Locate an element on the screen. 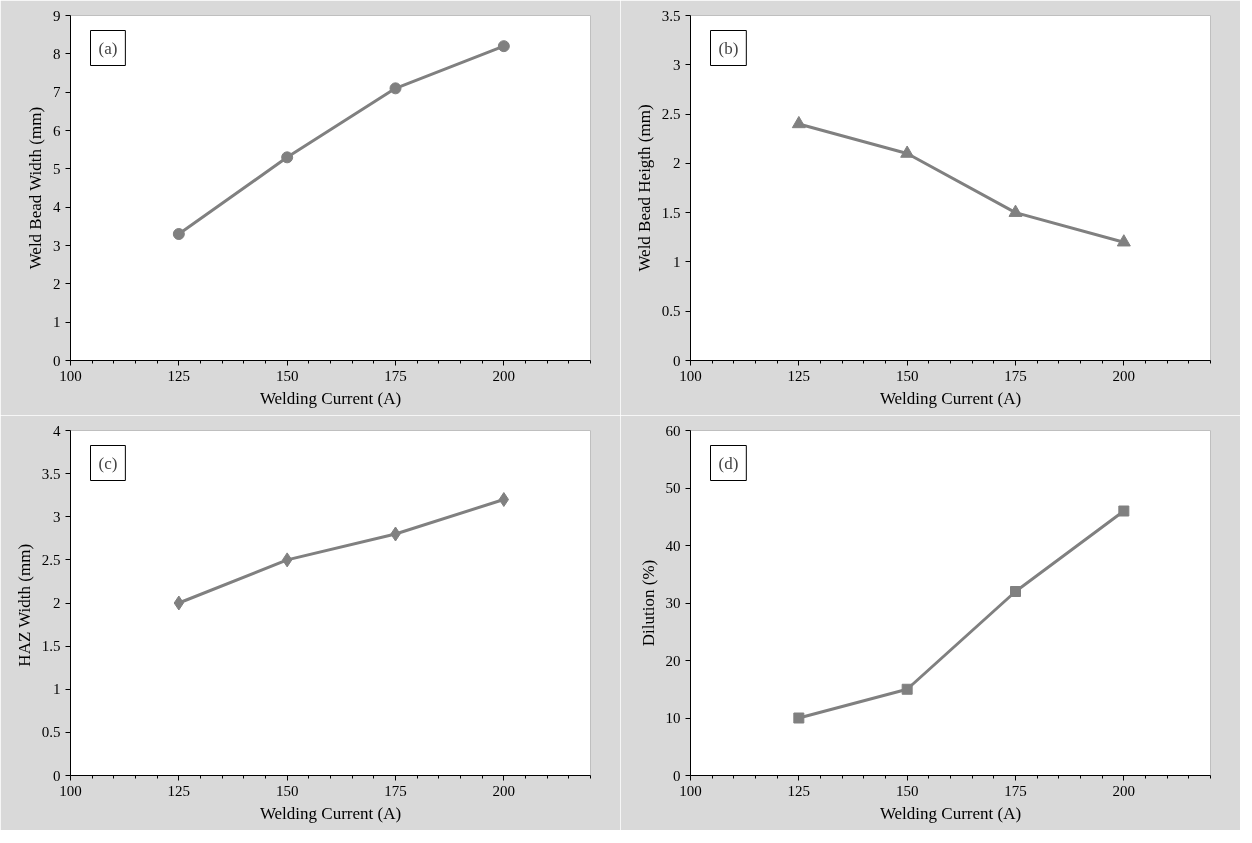 This screenshot has width=1252, height=843. y-tick-label: 8 is located at coordinates (57, 53).